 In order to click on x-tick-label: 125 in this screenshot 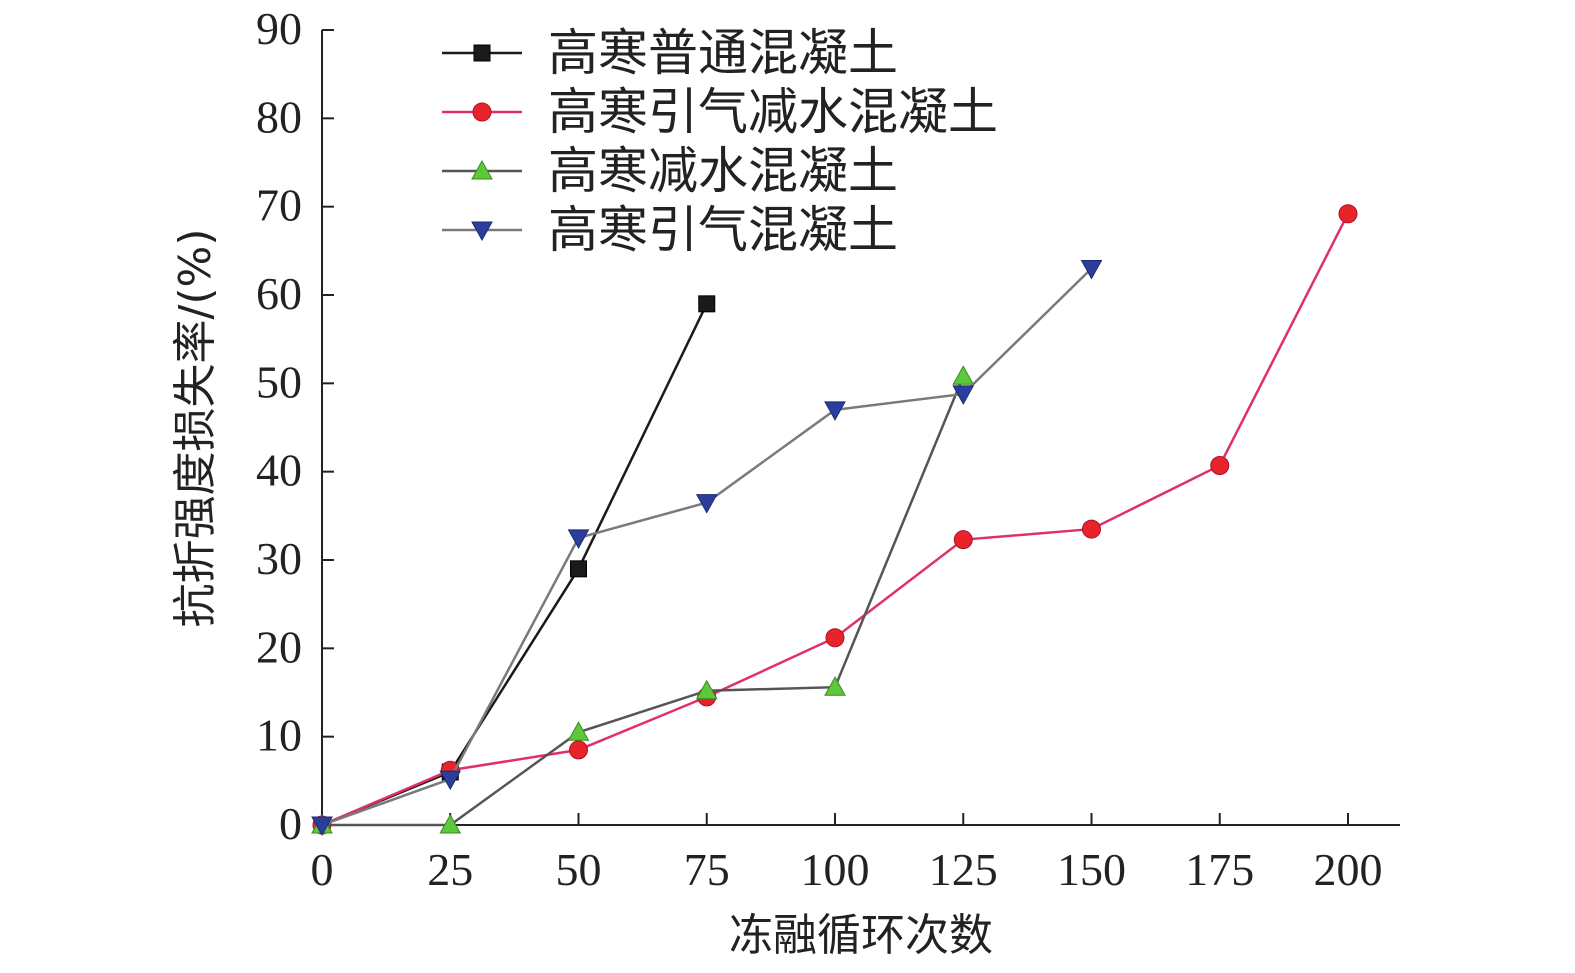, I will do `click(963, 869)`.